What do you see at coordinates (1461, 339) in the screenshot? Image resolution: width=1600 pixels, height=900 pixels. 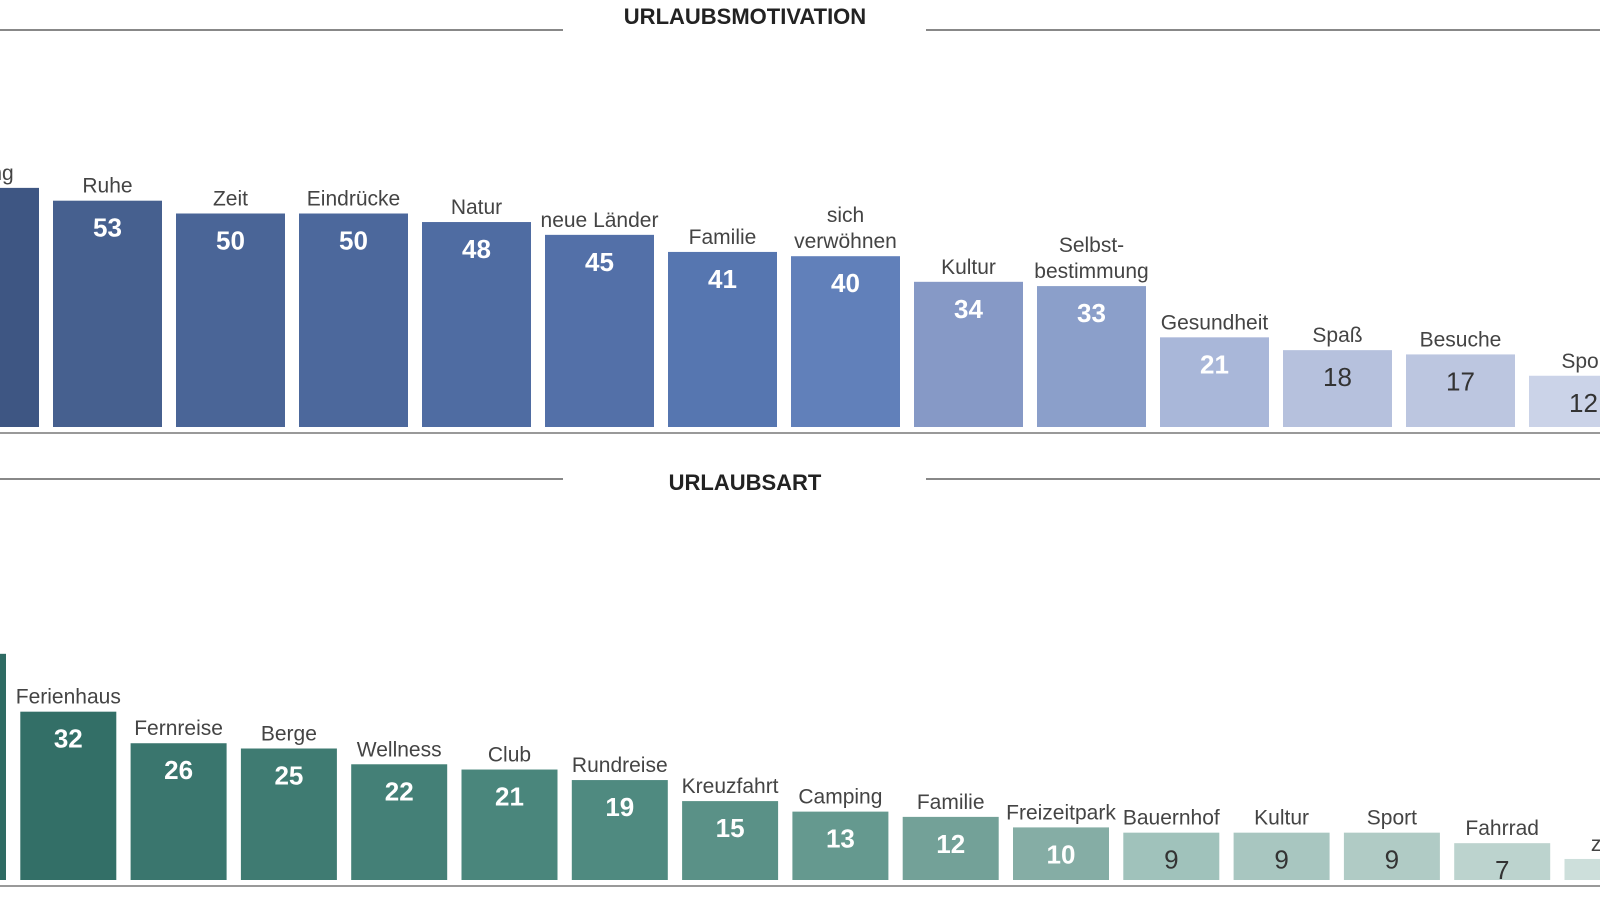 I see `category-label: Besuche` at bounding box center [1461, 339].